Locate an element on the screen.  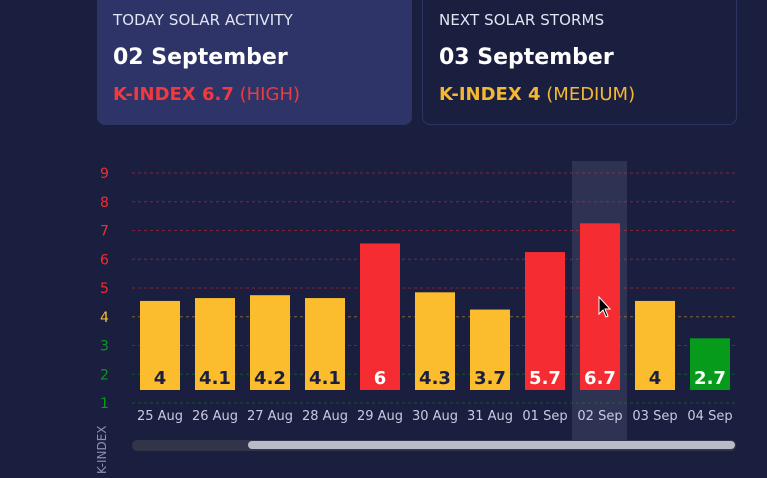
bar-04-sep is located at coordinates (710, 364).